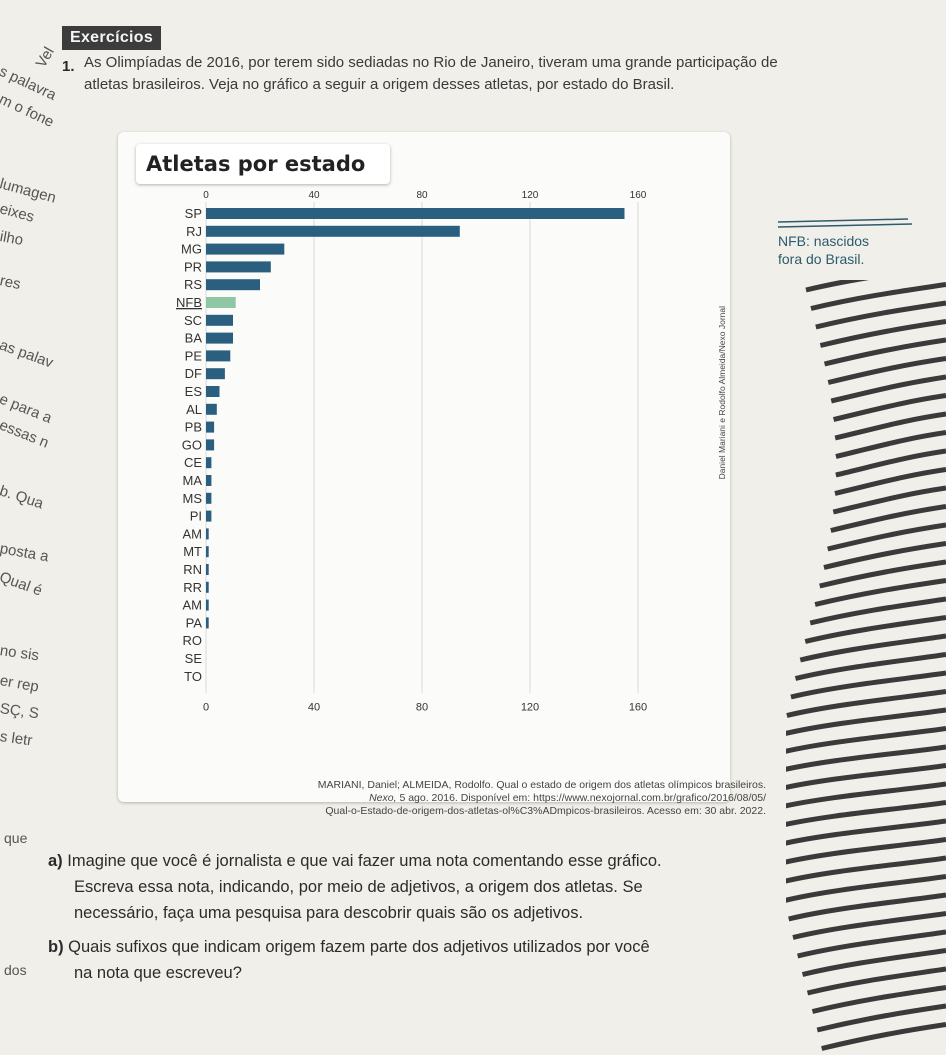  I want to click on nfb-note: NFB: nascidos fora do Brasil., so click(845, 243).